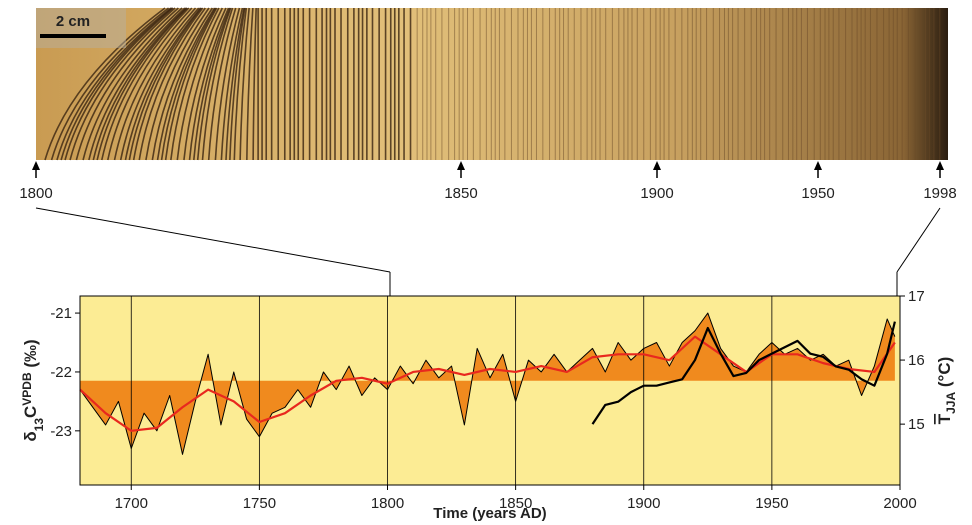 Image resolution: width=972 pixels, height=525 pixels. Describe the element at coordinates (939, 193) in the screenshot. I see `year-label: 1998` at that location.